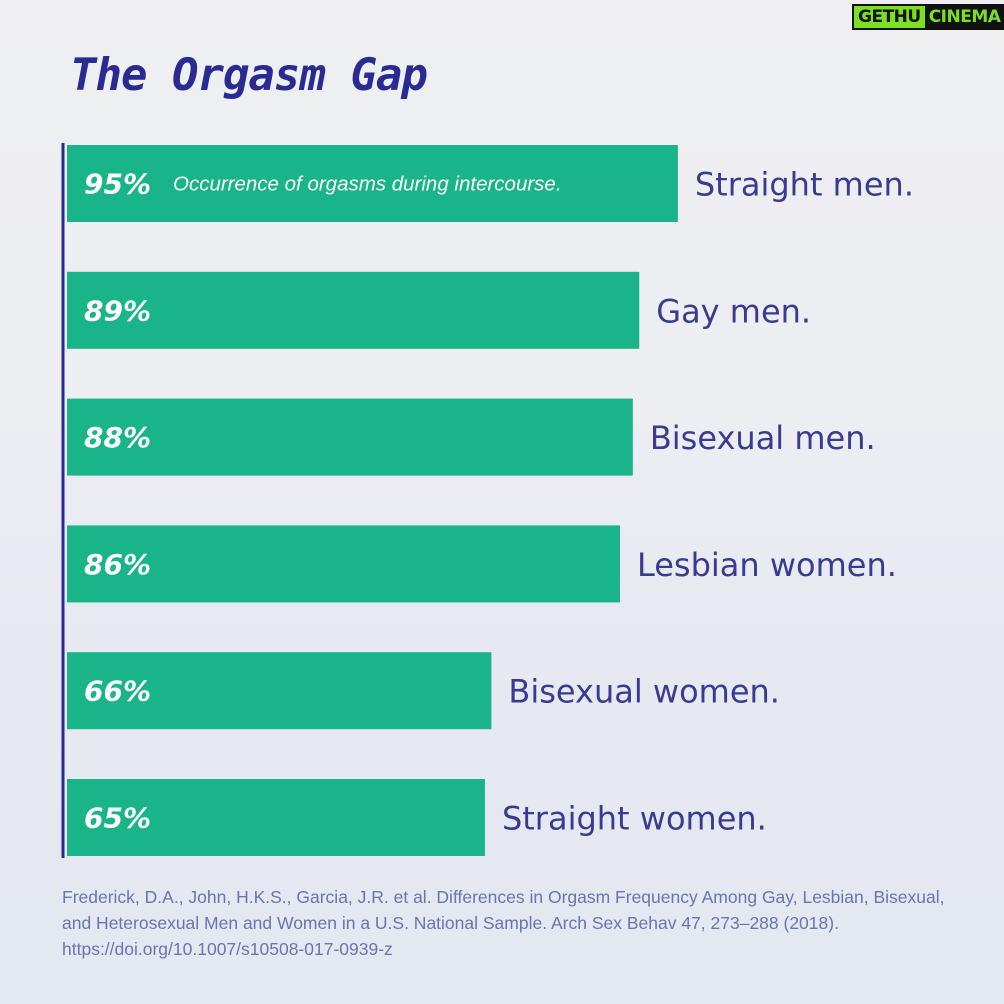 The height and width of the screenshot is (1004, 1004). What do you see at coordinates (117, 564) in the screenshot?
I see `value-label-3: 86%` at bounding box center [117, 564].